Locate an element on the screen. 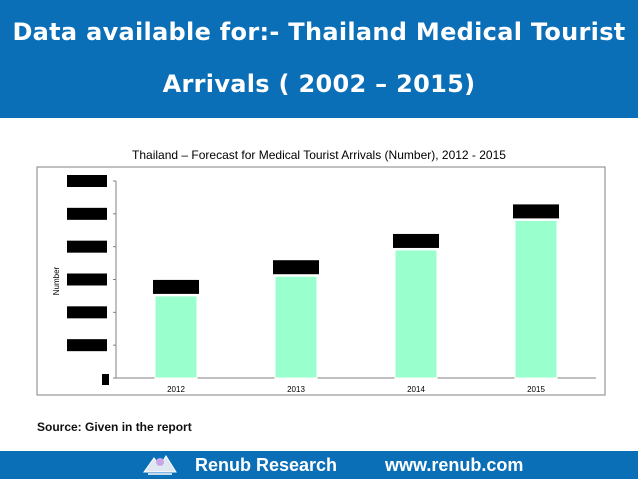 Image resolution: width=638 pixels, height=479 pixels. x-axis-tick-labels: 2012 2013 2014 2015 is located at coordinates (356, 389).